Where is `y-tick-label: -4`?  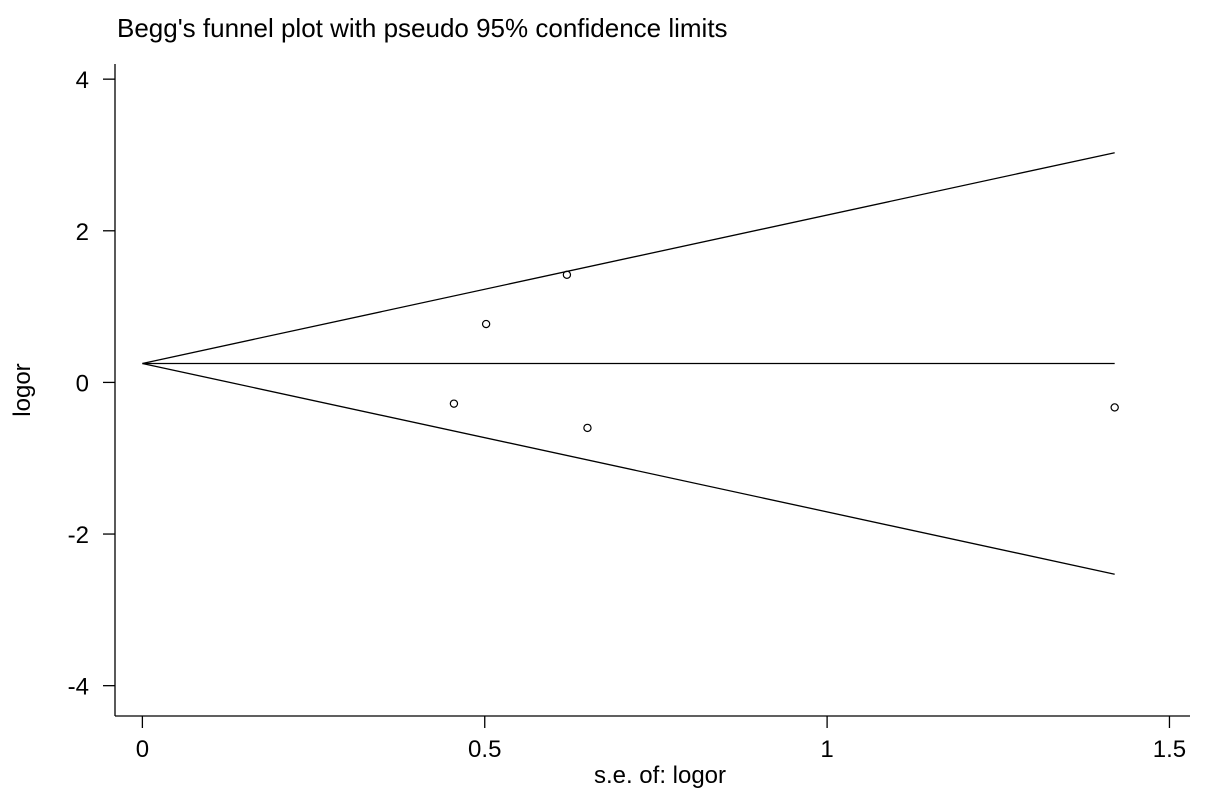 y-tick-label: -4 is located at coordinates (78, 687).